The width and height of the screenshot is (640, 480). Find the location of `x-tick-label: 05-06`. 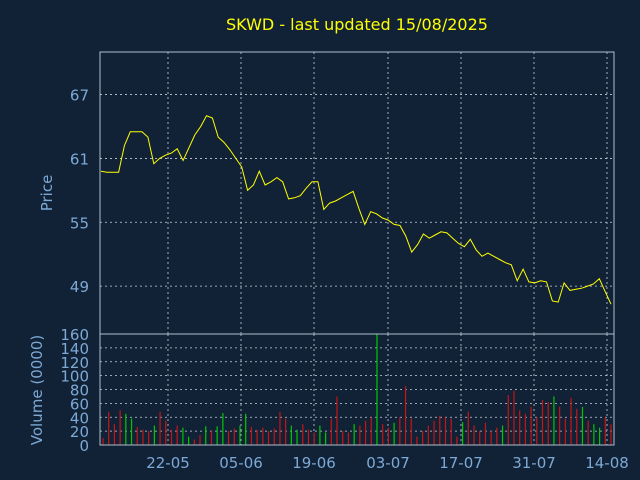

x-tick-label: 05-06 is located at coordinates (241, 463).